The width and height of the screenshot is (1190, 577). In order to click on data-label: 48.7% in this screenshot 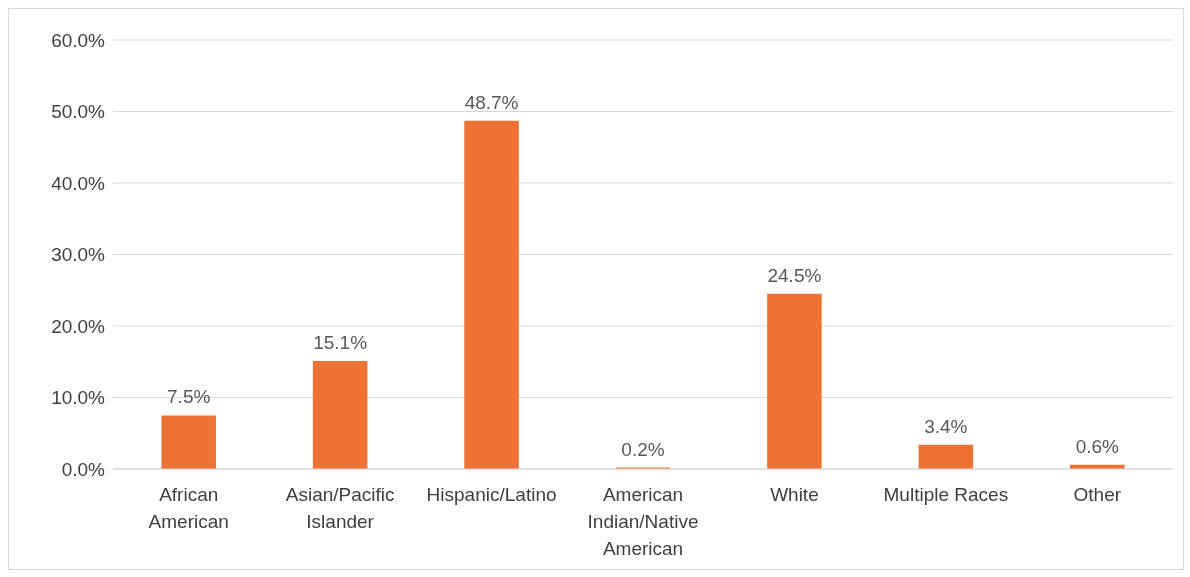, I will do `click(491, 102)`.